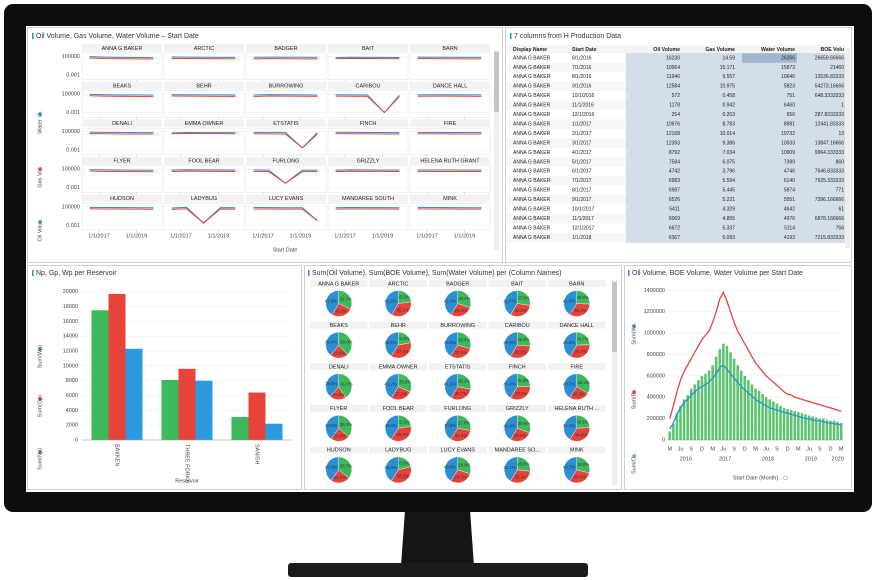 Image resolution: width=876 pixels, height=580 pixels. Describe the element at coordinates (789, 238) in the screenshot. I see `table-cell: 4193` at that location.